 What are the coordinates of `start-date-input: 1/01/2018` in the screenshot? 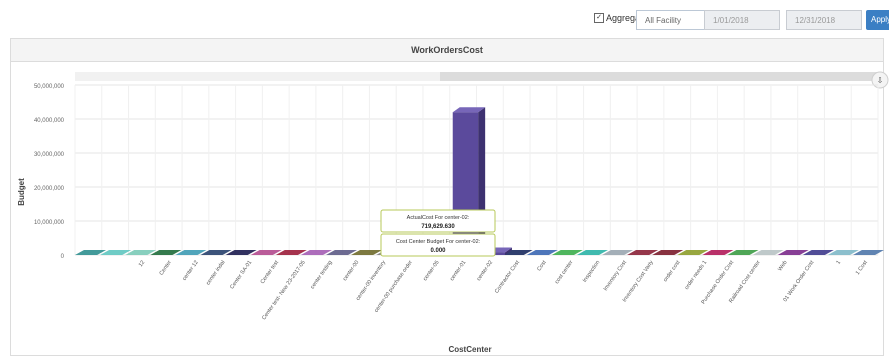 It's located at (742, 20).